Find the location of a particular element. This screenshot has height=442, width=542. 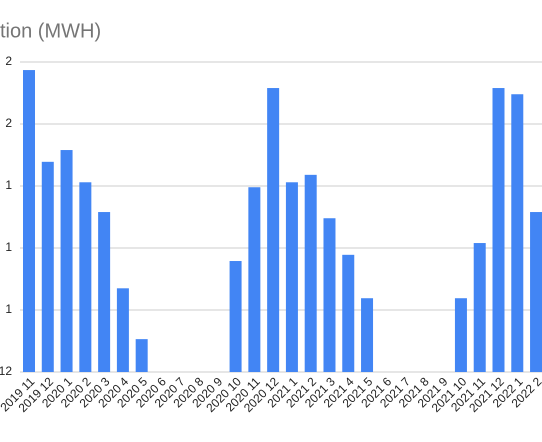

chart-title: tion (MWH) is located at coordinates (50, 31).